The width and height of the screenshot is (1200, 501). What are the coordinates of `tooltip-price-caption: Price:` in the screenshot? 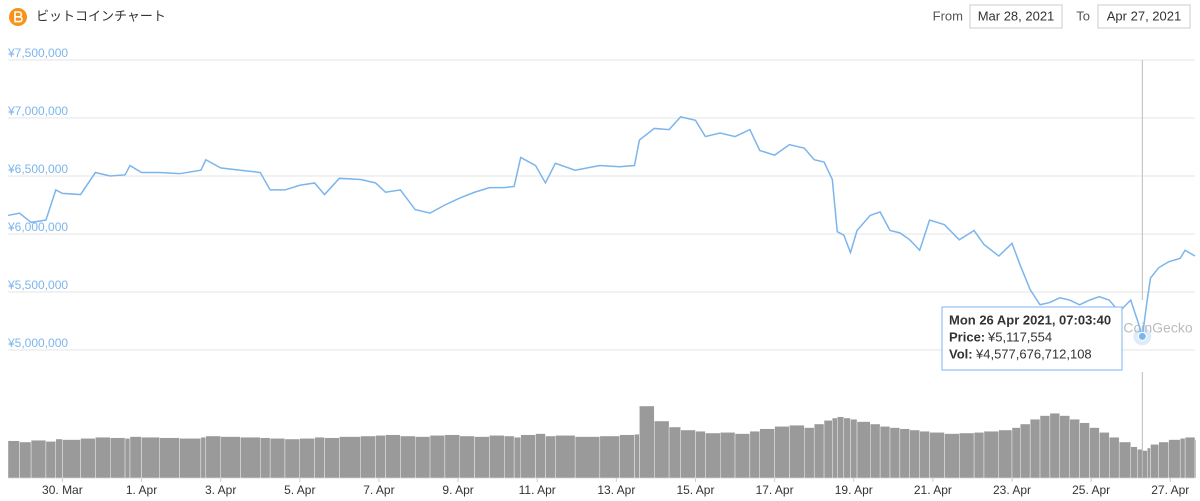 It's located at (967, 336).